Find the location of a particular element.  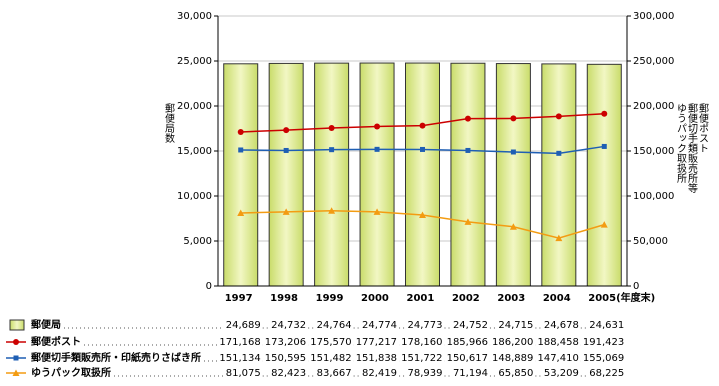

value-label: 171,168 is located at coordinates (239, 342).